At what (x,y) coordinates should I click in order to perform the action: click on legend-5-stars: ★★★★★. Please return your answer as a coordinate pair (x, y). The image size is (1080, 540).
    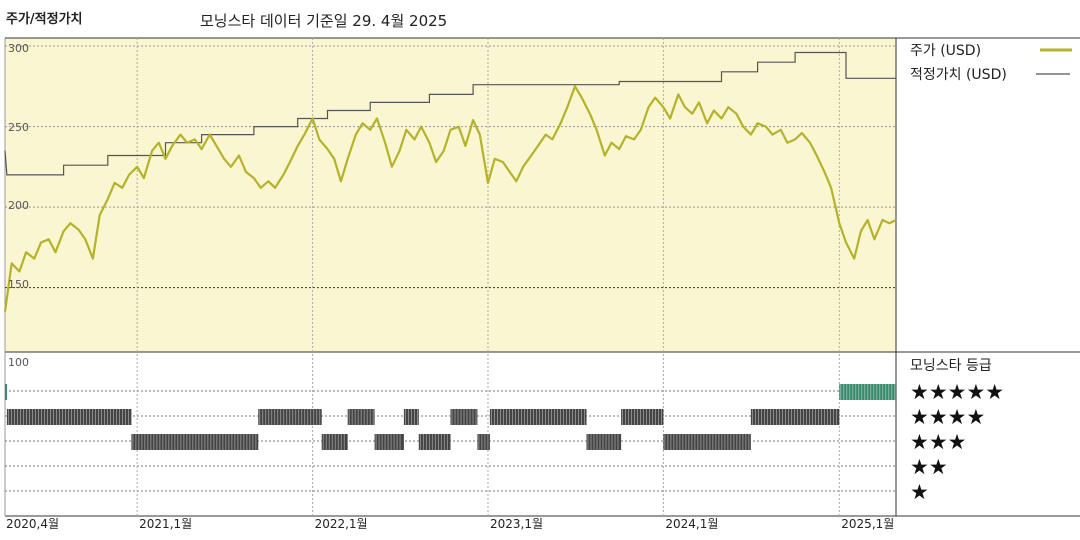
    Looking at the image, I should click on (957, 392).